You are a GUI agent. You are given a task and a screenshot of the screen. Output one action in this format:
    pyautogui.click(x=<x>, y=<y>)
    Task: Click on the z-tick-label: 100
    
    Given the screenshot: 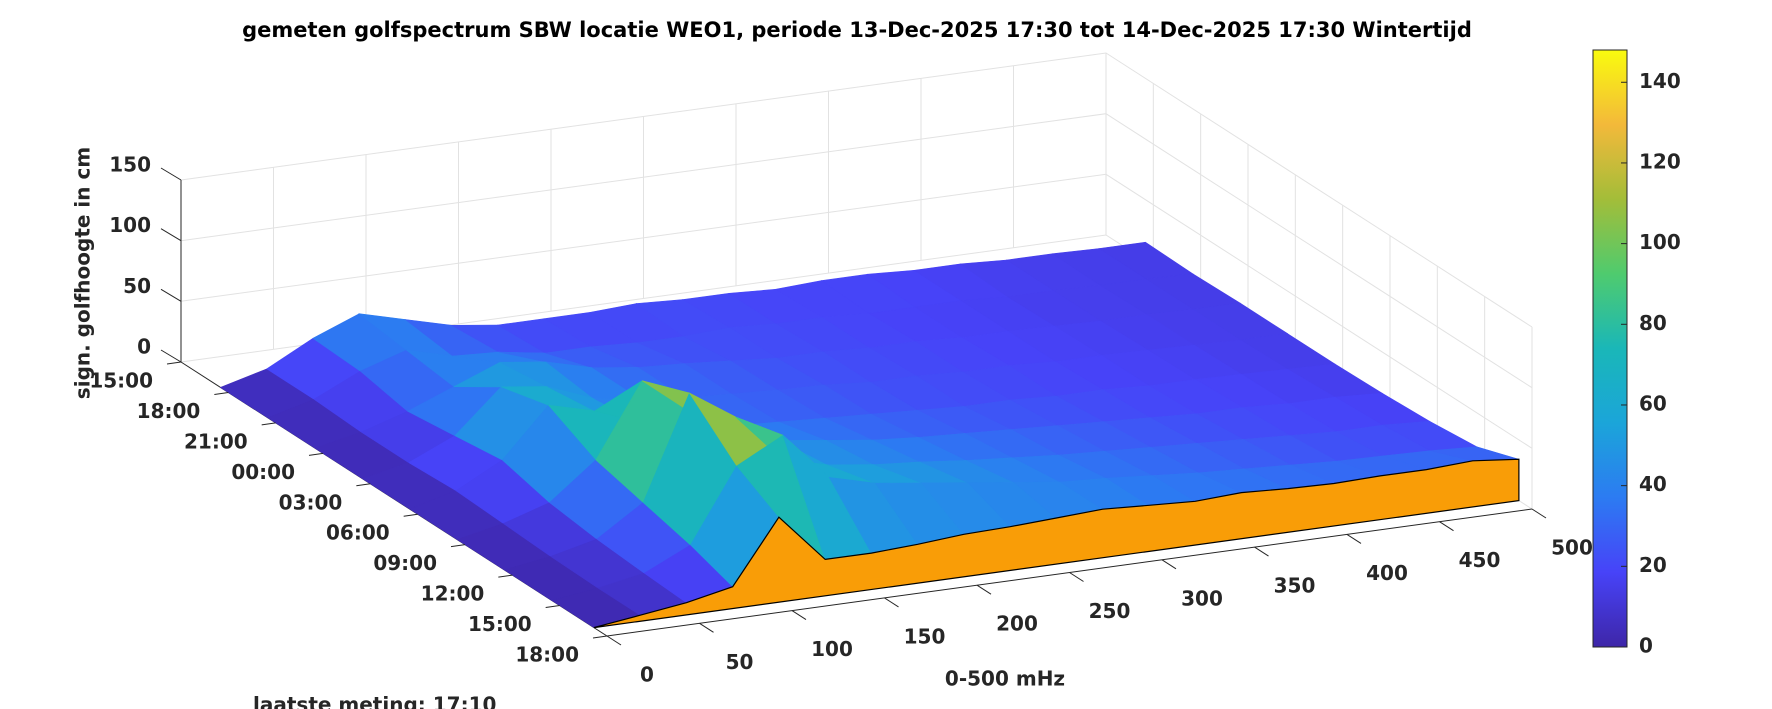 What is the action you would take?
    pyautogui.click(x=130, y=225)
    